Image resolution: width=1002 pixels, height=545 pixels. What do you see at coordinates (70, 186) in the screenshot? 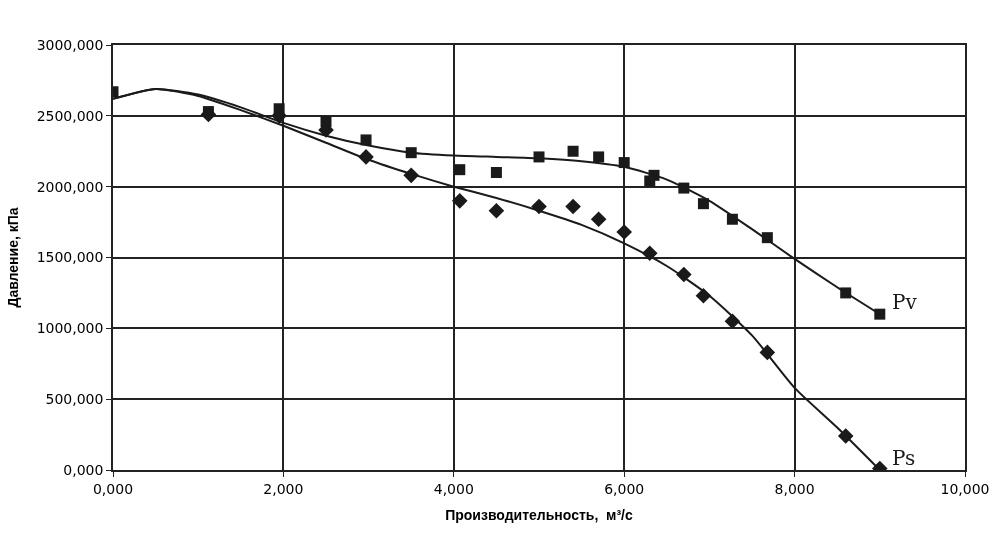
I see `y-tick-label: 2000,000` at bounding box center [70, 186].